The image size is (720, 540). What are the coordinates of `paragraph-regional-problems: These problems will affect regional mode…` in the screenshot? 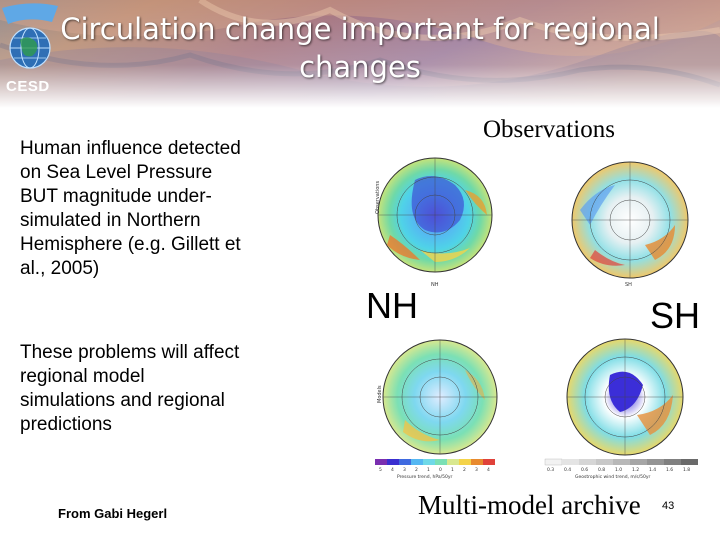 It's located at (170, 389).